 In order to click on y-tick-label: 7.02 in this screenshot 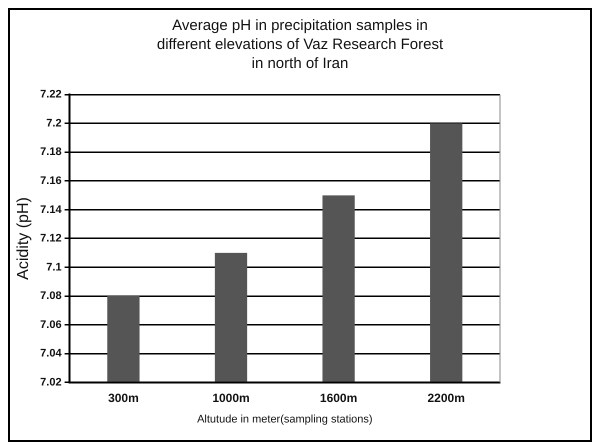, I will do `click(51, 382)`.